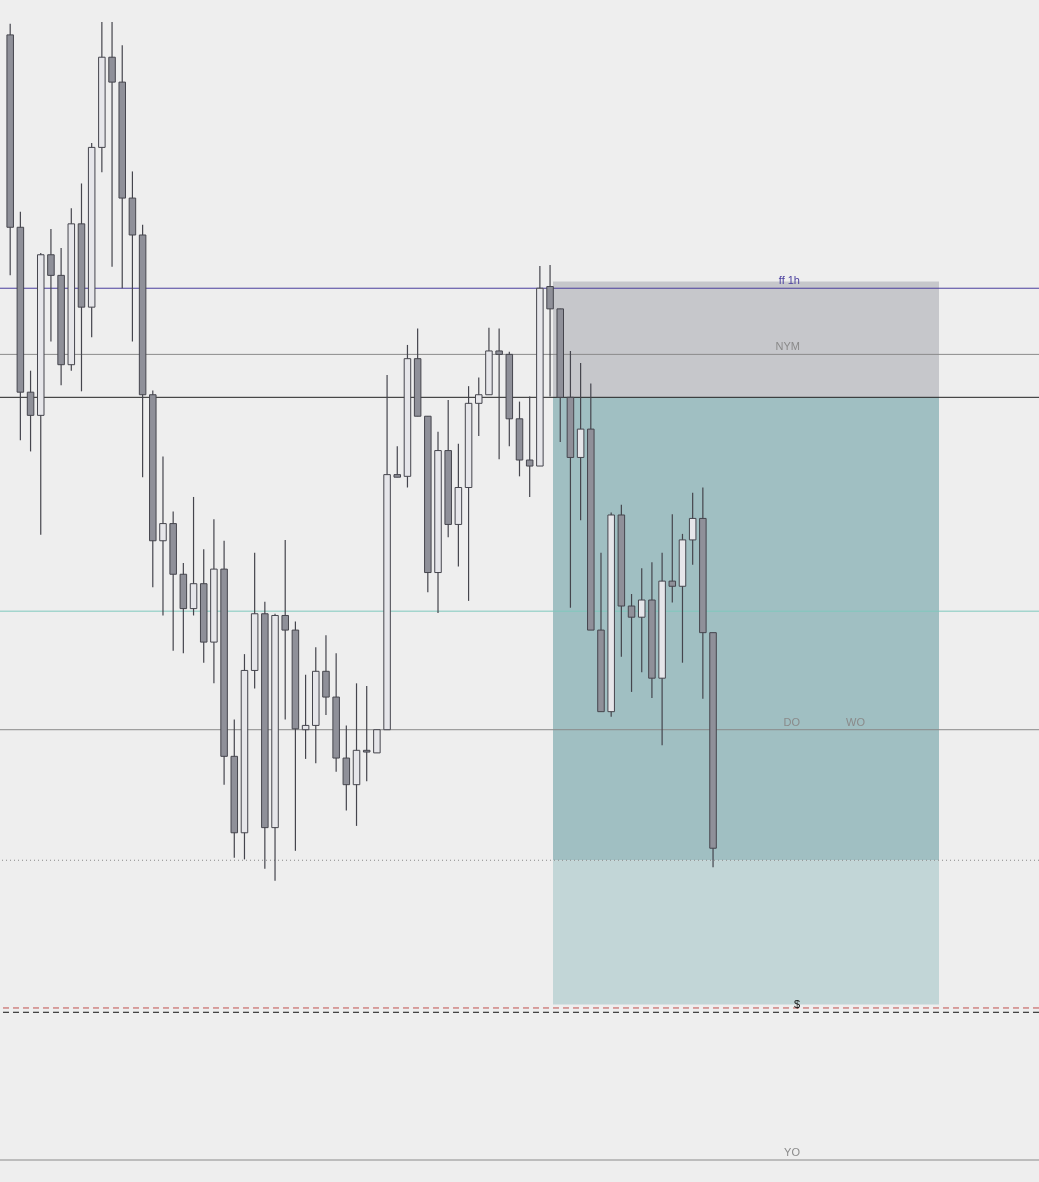 This screenshot has height=1182, width=1039. I want to click on annotation: WO, so click(856, 721).